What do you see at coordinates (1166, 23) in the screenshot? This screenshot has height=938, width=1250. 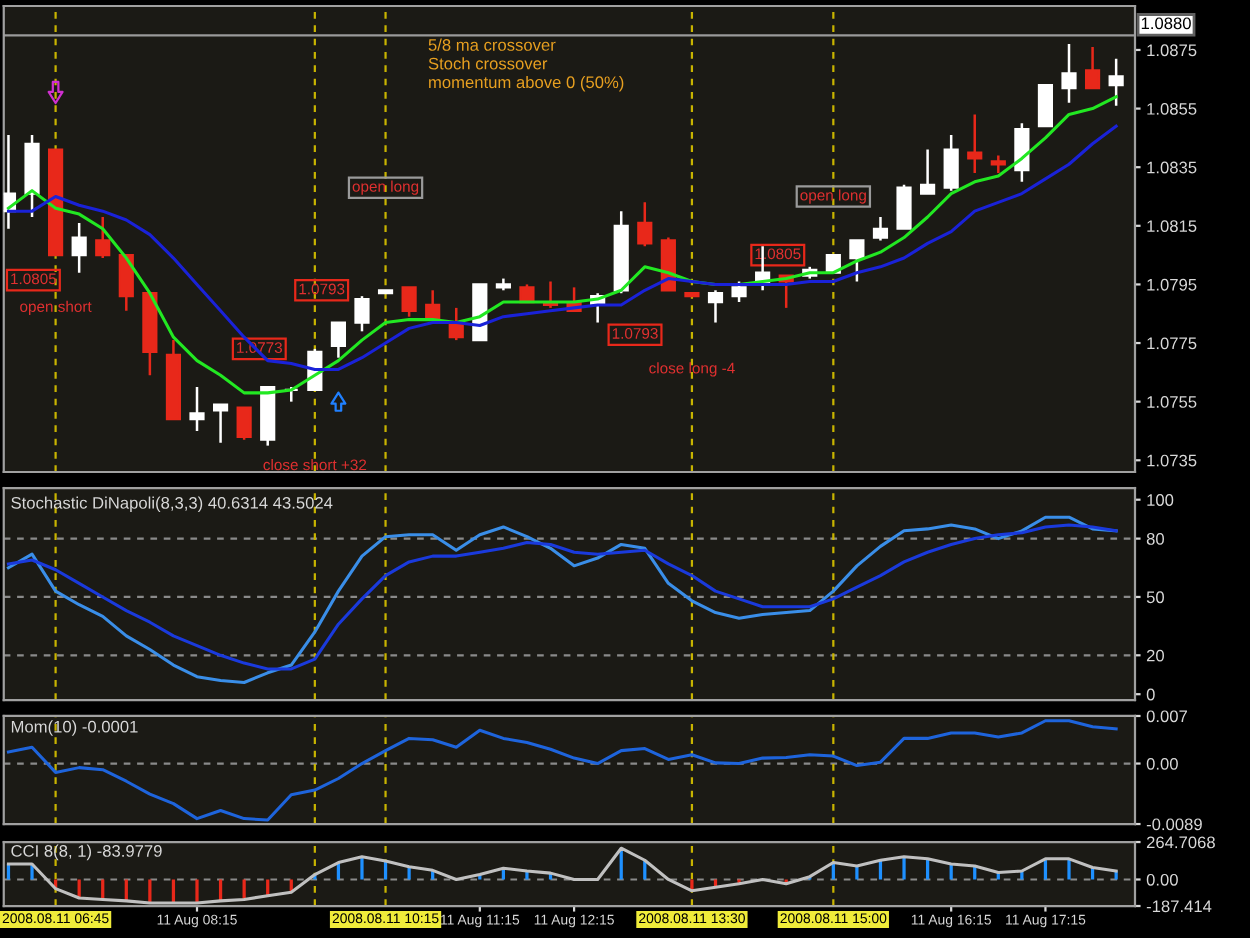 I see `ref-line-label: 1.0880` at bounding box center [1166, 23].